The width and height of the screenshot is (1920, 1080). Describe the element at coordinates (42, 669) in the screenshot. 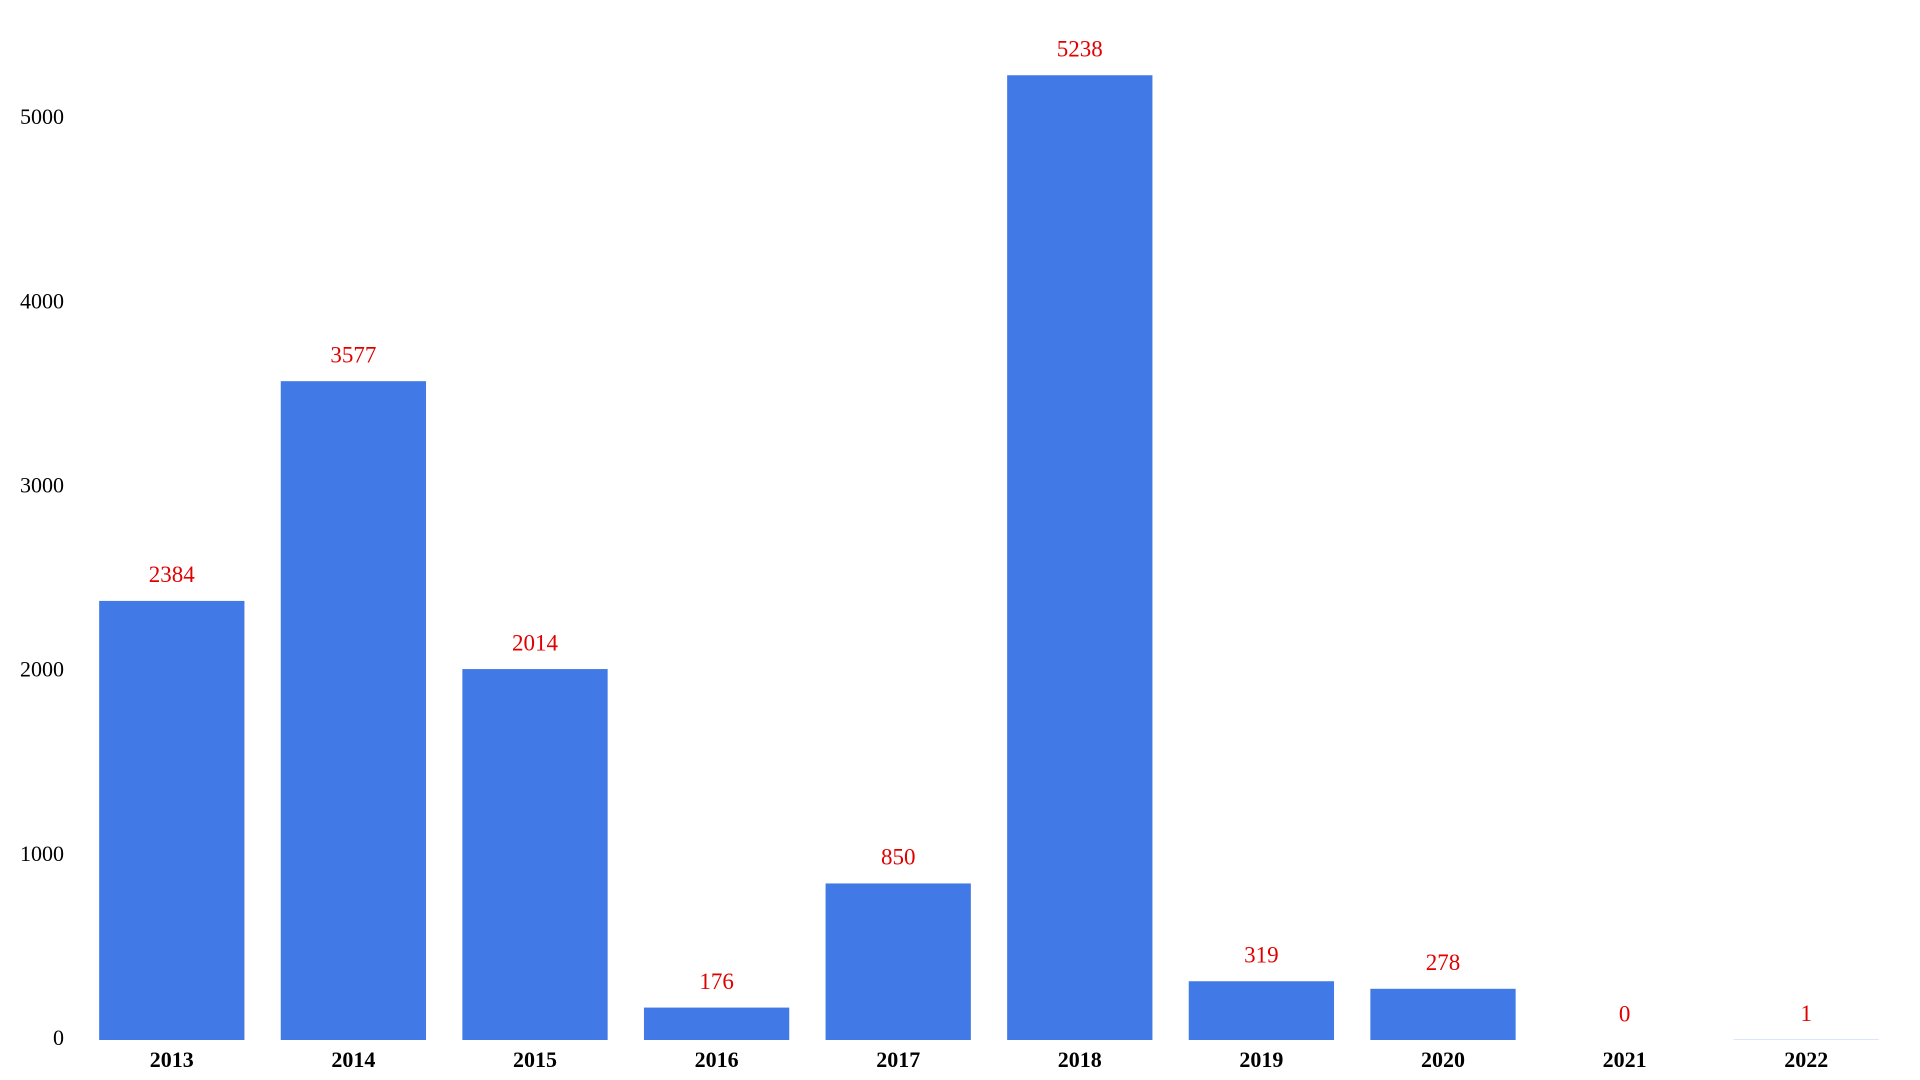

I see `y-tick-label: 2000` at that location.